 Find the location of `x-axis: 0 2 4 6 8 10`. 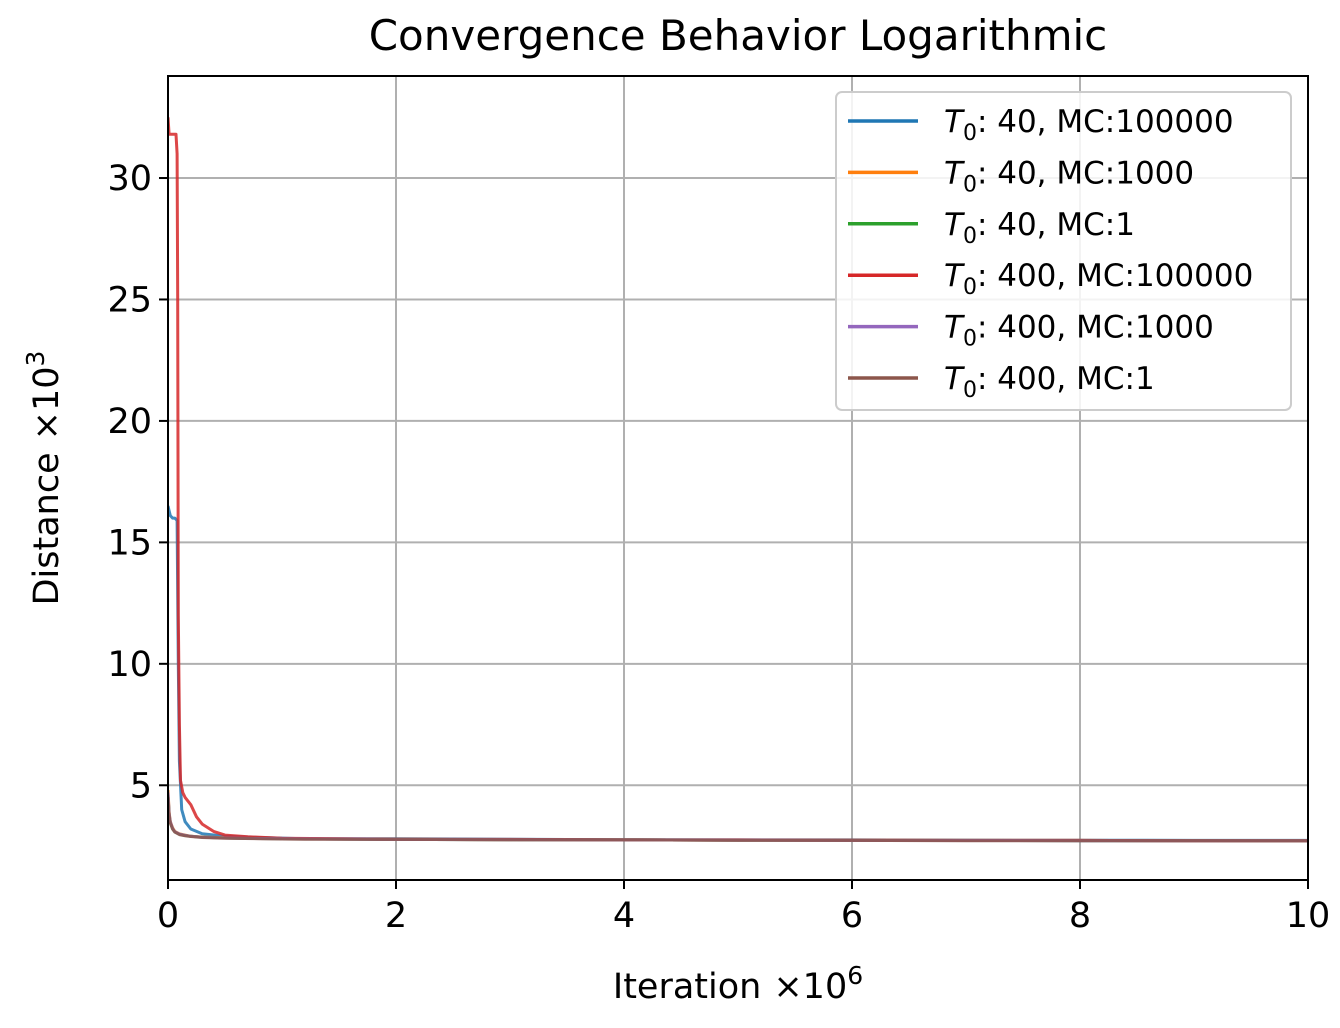

x-axis: 0 2 4 6 8 10 is located at coordinates (743, 908).